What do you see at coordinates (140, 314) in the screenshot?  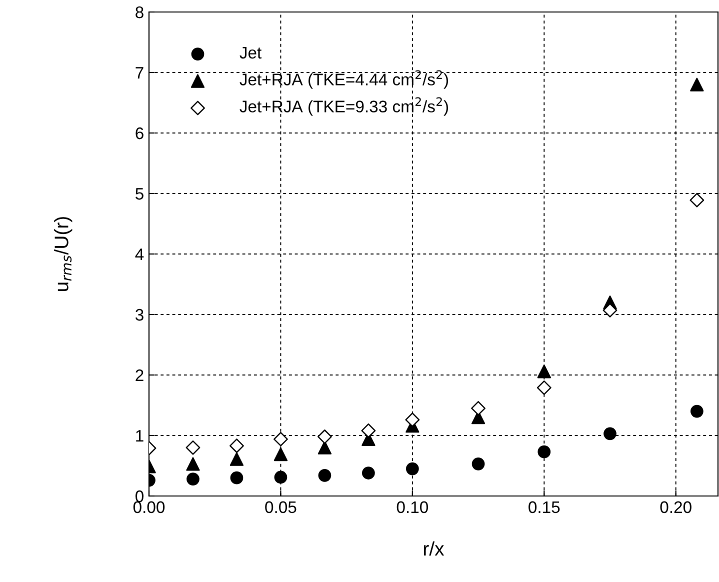 I see `y-tick-label: 3` at bounding box center [140, 314].